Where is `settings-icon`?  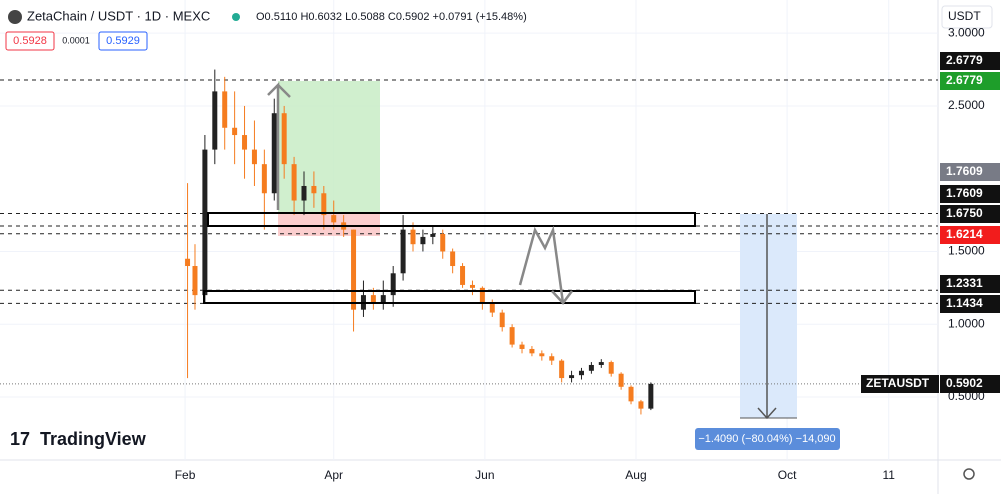
settings-icon is located at coordinates (969, 474).